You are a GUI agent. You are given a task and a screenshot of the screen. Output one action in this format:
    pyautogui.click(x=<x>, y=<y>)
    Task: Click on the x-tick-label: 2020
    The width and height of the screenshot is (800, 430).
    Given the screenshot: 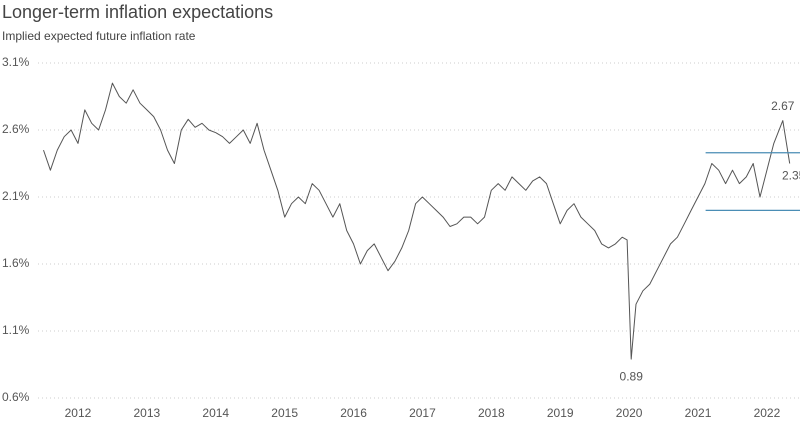 What is the action you would take?
    pyautogui.click(x=629, y=413)
    